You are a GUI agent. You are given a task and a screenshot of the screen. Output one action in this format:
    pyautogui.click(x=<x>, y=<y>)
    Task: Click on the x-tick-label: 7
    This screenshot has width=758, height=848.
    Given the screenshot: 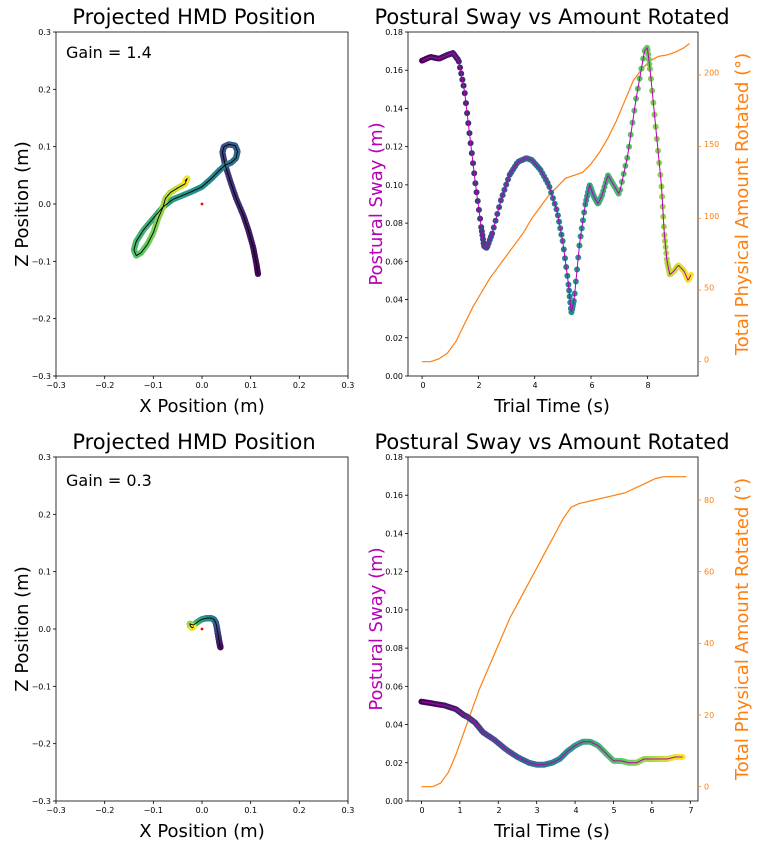 What is the action you would take?
    pyautogui.click(x=690, y=810)
    